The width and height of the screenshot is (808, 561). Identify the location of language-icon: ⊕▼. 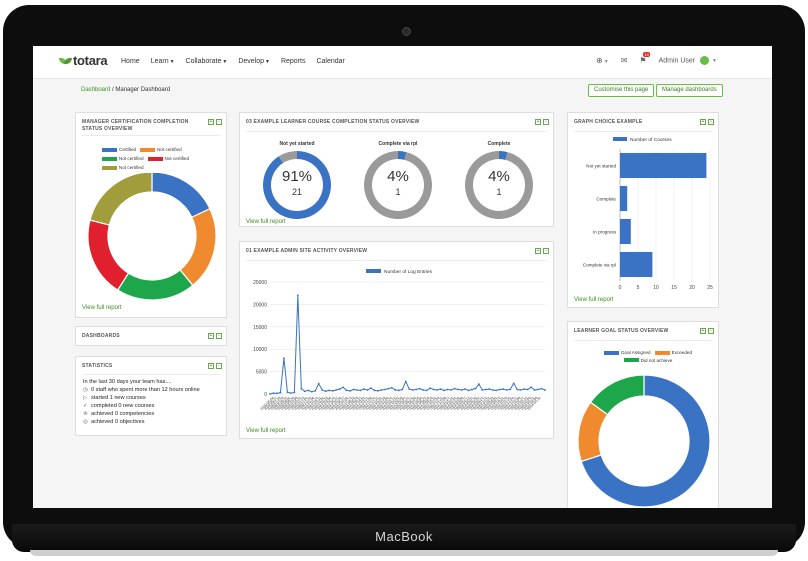
(602, 60).